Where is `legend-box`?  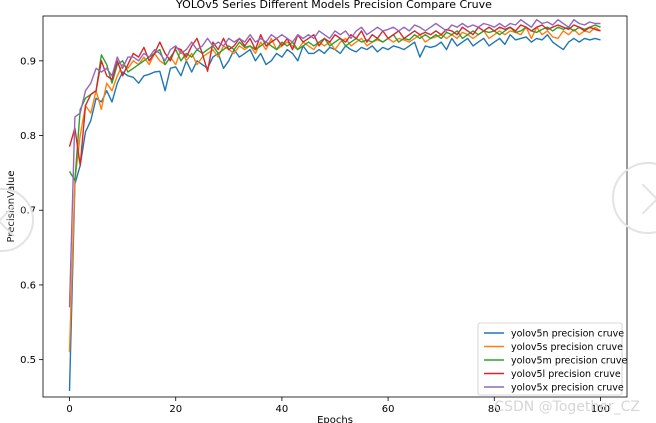
legend-box is located at coordinates (550, 359).